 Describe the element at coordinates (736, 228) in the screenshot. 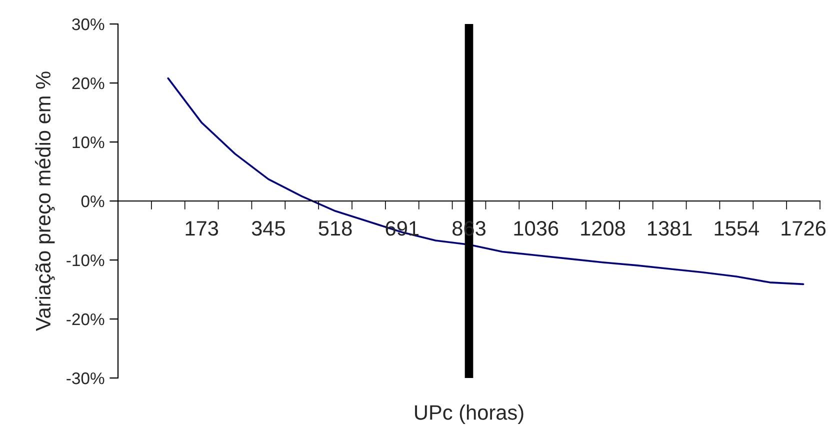

I see `x-tick-label: 1554` at that location.